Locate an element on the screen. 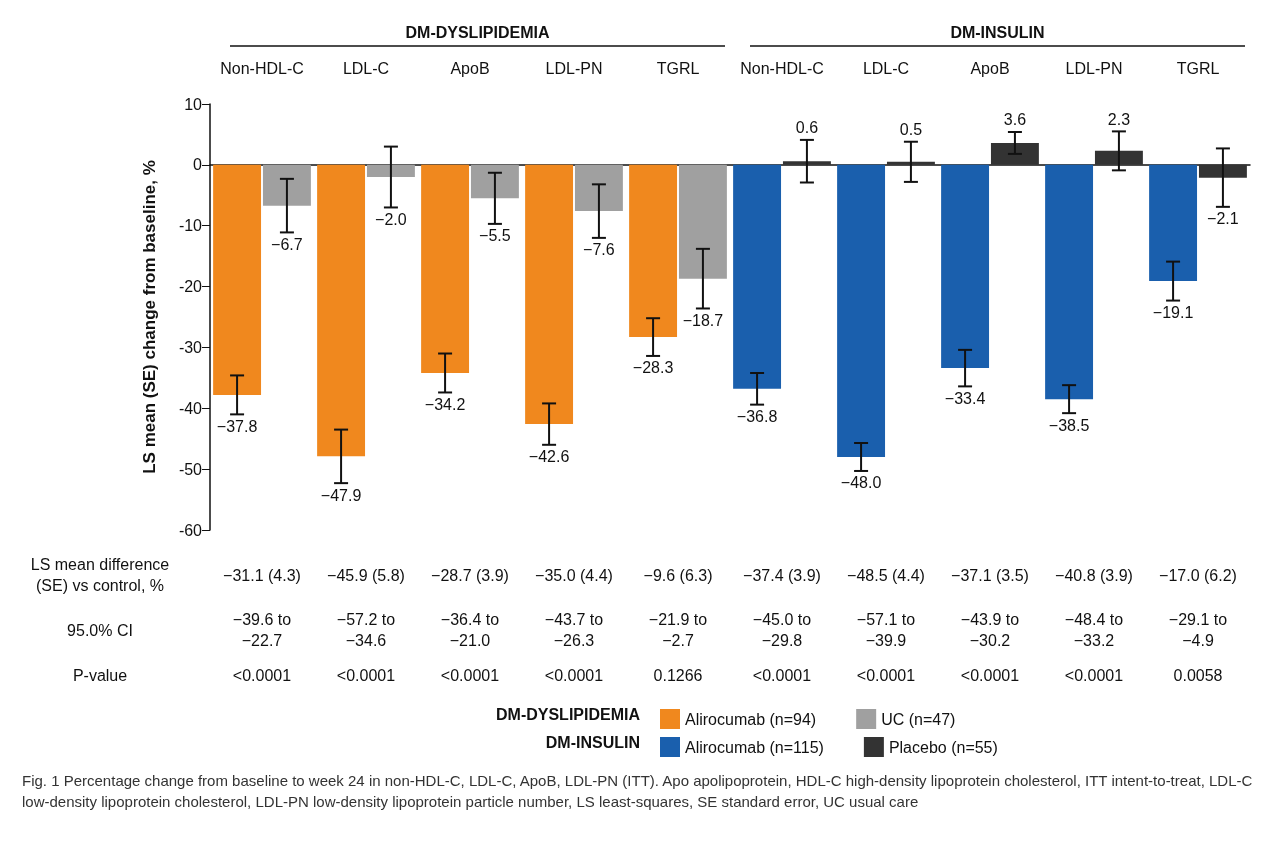 The width and height of the screenshot is (1287, 845). data-label: 0.6 is located at coordinates (807, 128).